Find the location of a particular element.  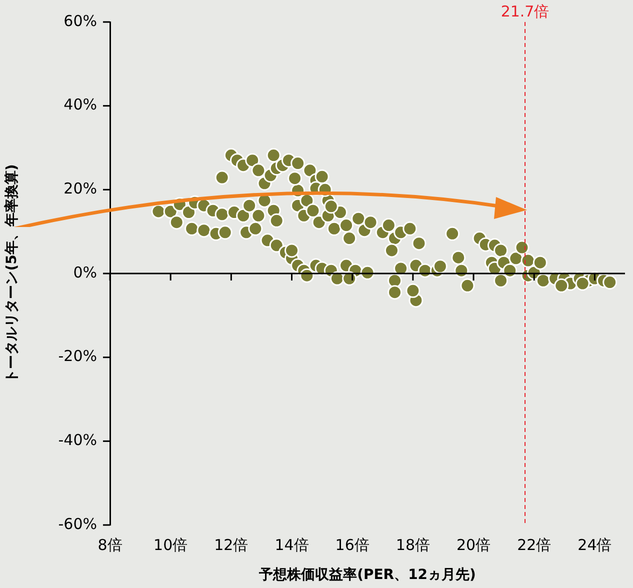

y-tick-label: 60% is located at coordinates (80, 21).